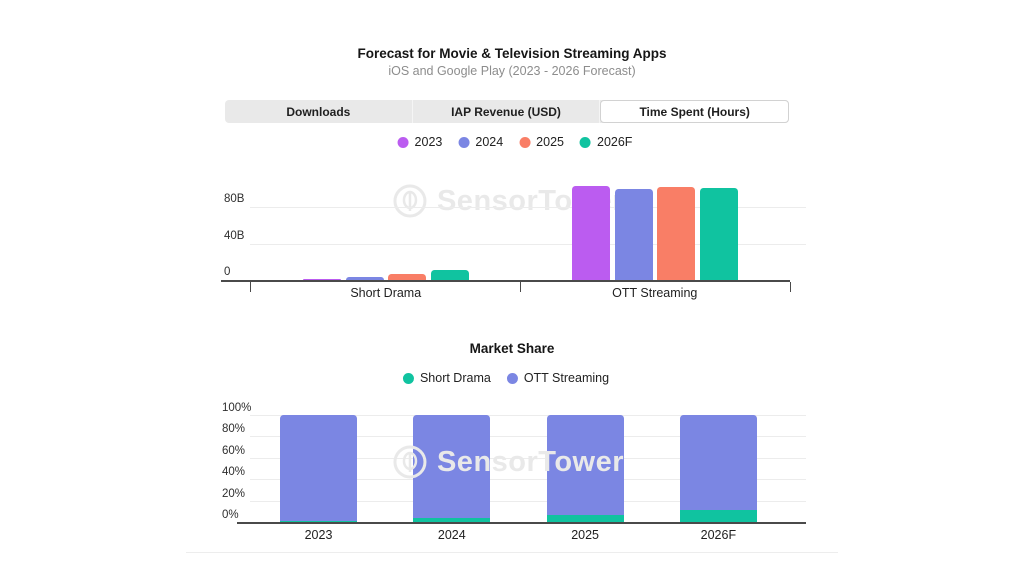 The image size is (1024, 576). What do you see at coordinates (512, 378) in the screenshot?
I see `legend-dot-ott-streaming` at bounding box center [512, 378].